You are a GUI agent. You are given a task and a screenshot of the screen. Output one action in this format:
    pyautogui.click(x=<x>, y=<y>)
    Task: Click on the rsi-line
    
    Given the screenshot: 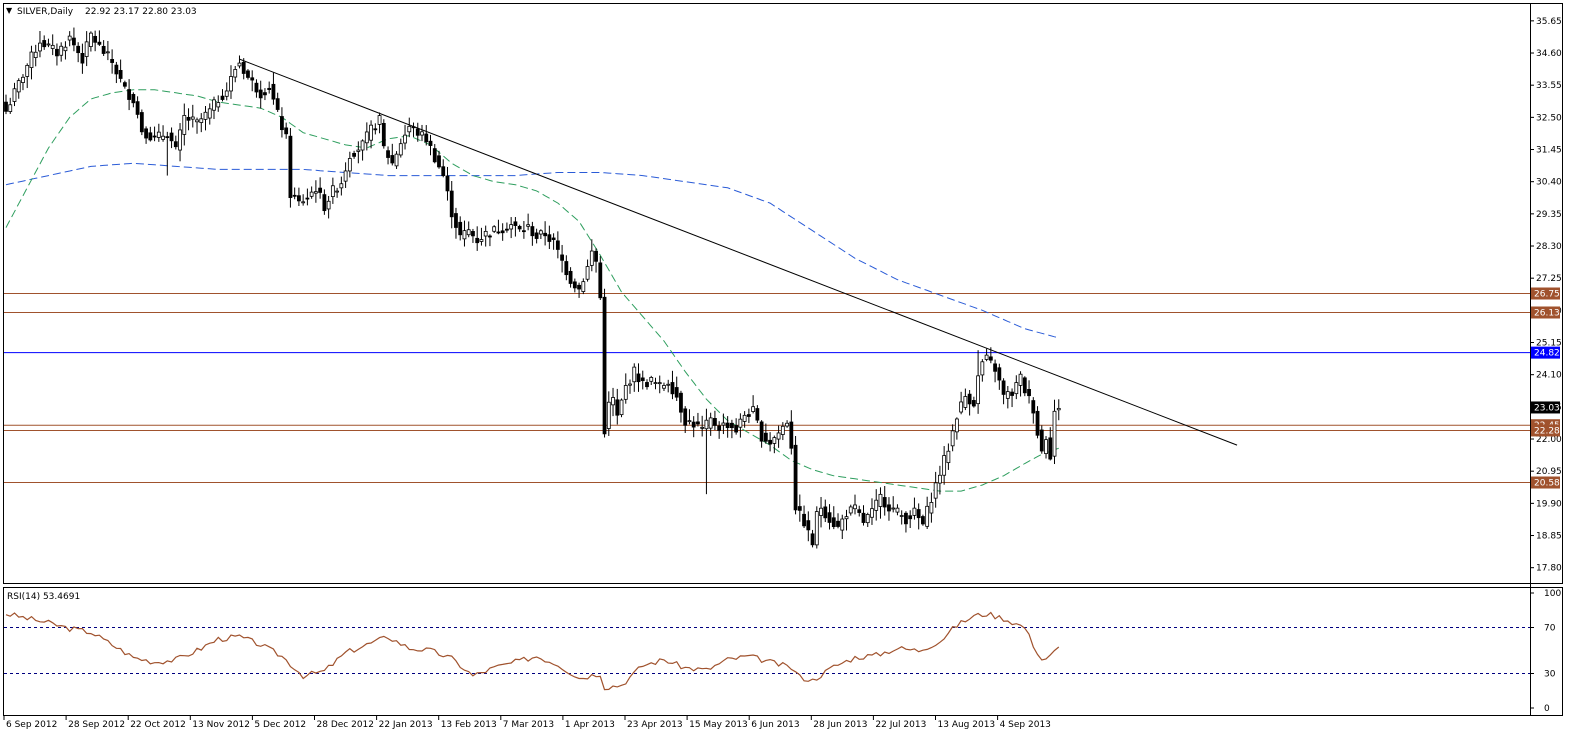 What is the action you would take?
    pyautogui.click(x=532, y=651)
    